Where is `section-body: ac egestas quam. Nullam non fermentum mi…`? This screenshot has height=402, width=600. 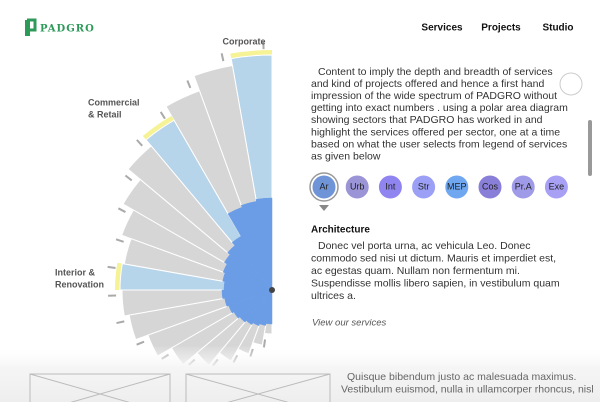
section-body: ac egestas quam. Nullam non fermentum mi… is located at coordinates (415, 271).